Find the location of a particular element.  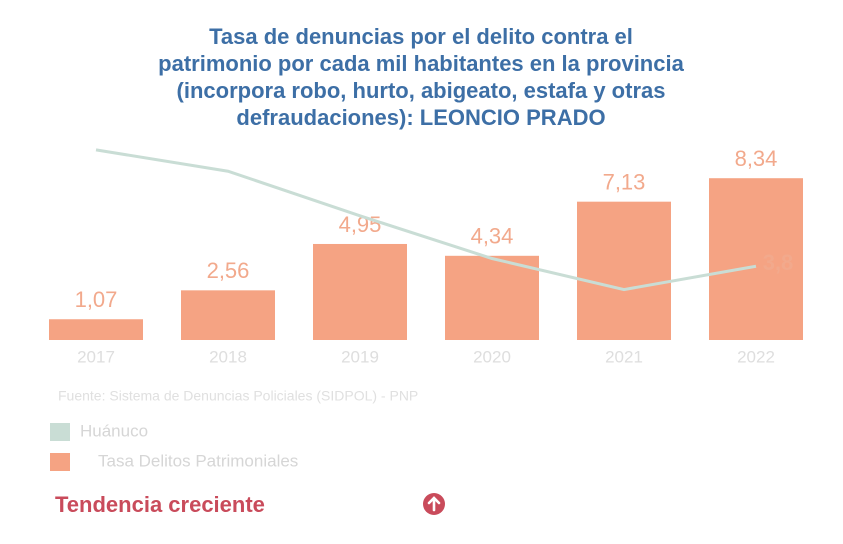

value-label: 2,56 is located at coordinates (228, 270).